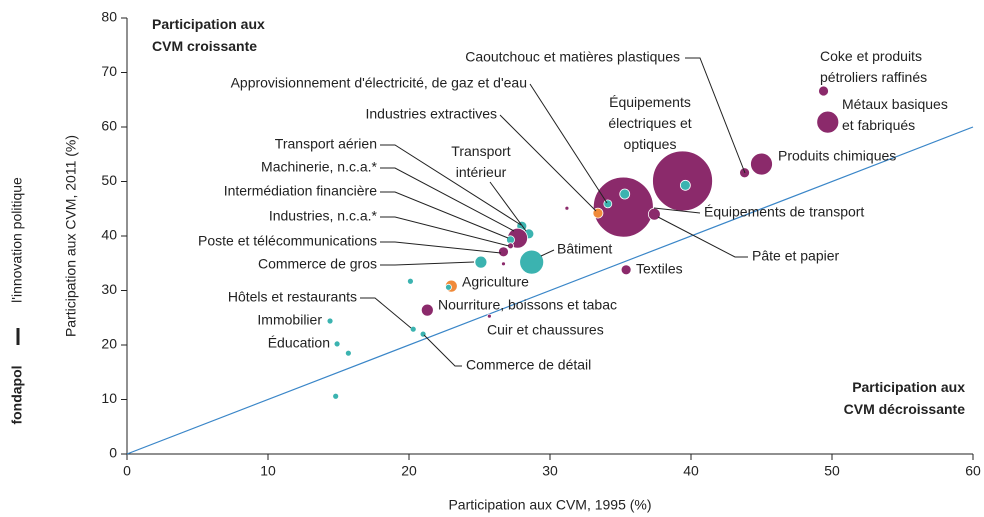 Image resolution: width=984 pixels, height=517 pixels. Describe the element at coordinates (973, 471) in the screenshot. I see `x-tick-label: 60` at that location.